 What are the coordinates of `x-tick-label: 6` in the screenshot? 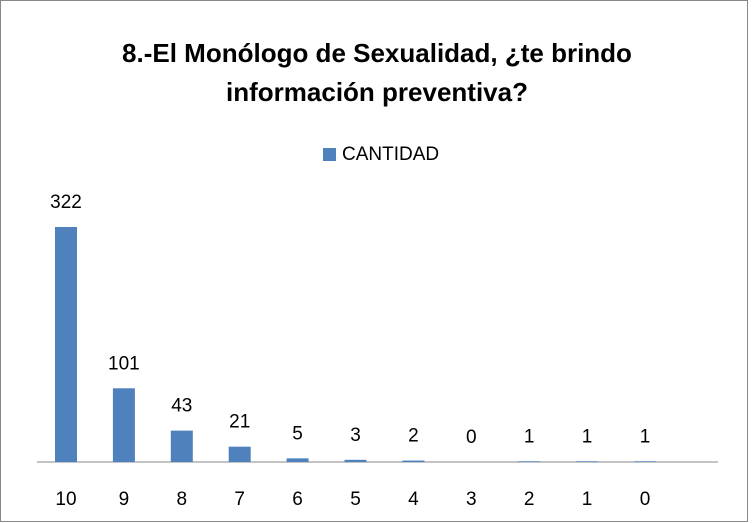 It's located at (297, 499).